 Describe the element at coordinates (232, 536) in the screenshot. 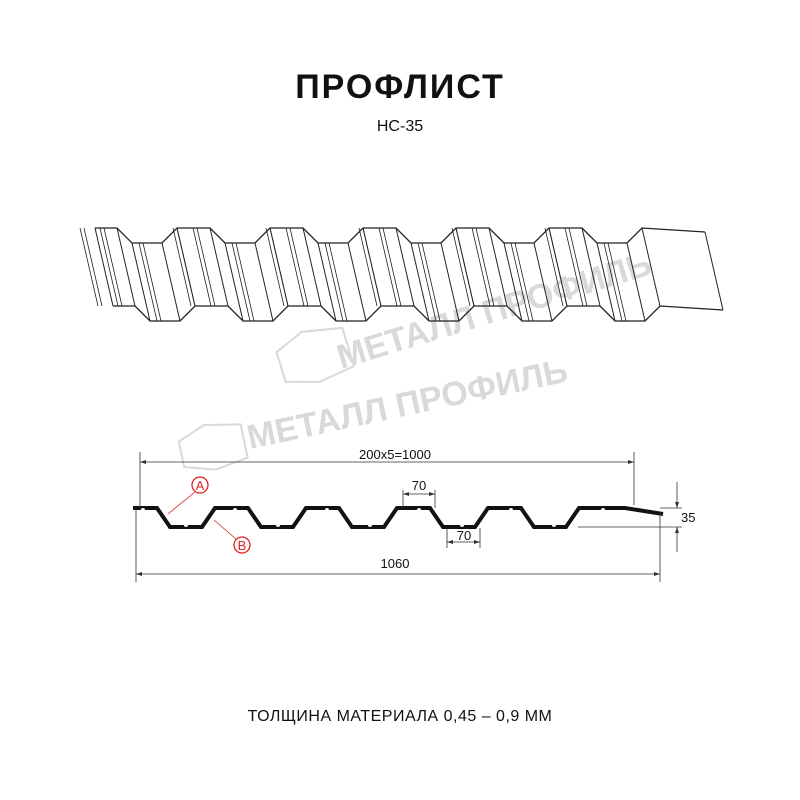

I see `marker-b: B` at that location.